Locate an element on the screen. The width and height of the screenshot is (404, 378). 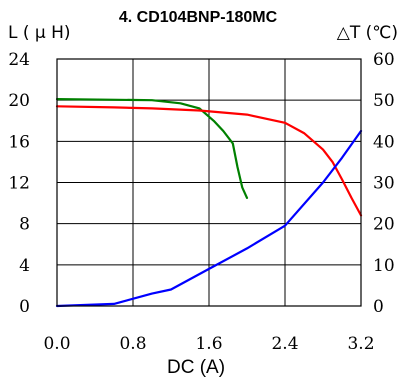
y-axis-left-label: L ( μ H) is located at coordinates (39, 33).